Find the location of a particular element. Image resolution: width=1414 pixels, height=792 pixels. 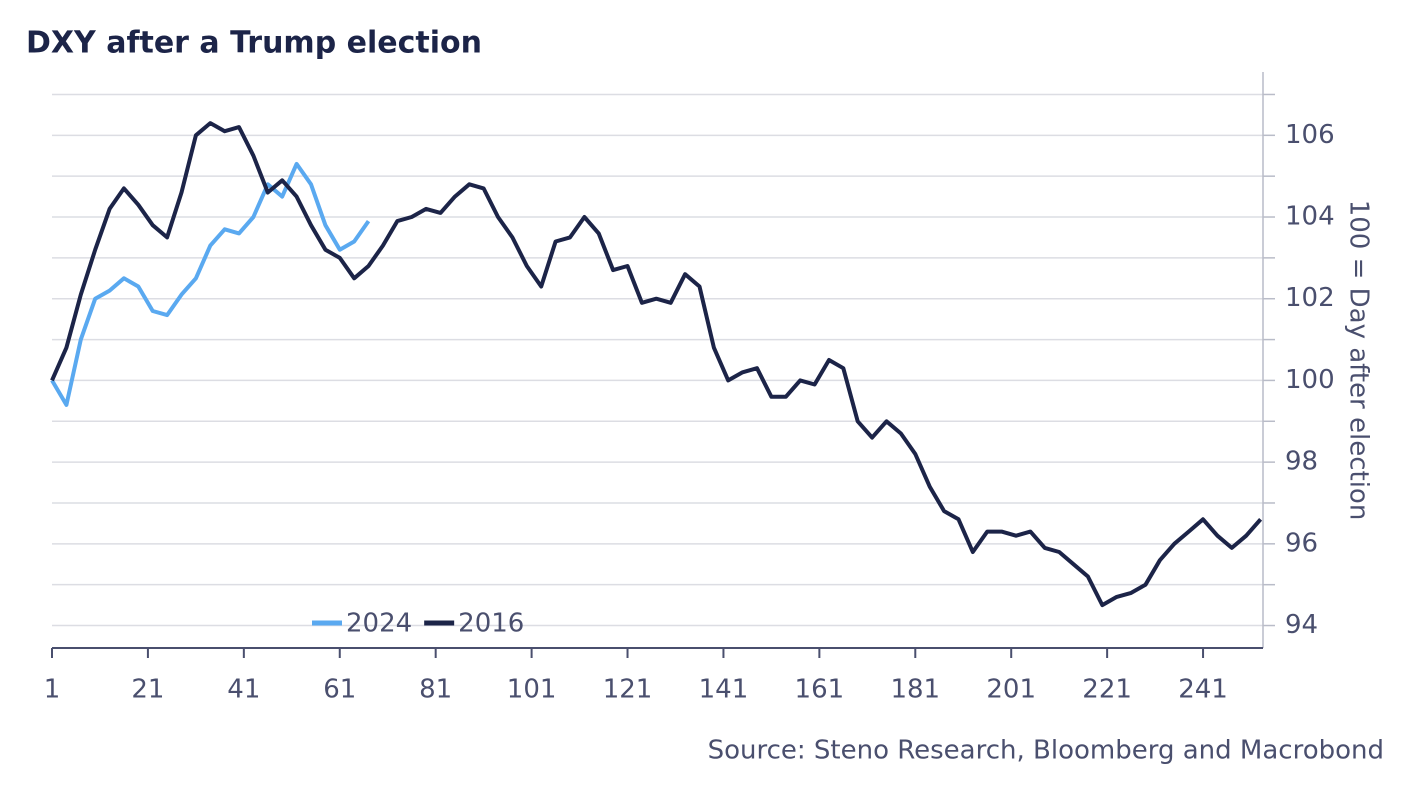

y-tick-label: 96 is located at coordinates (1301, 543).